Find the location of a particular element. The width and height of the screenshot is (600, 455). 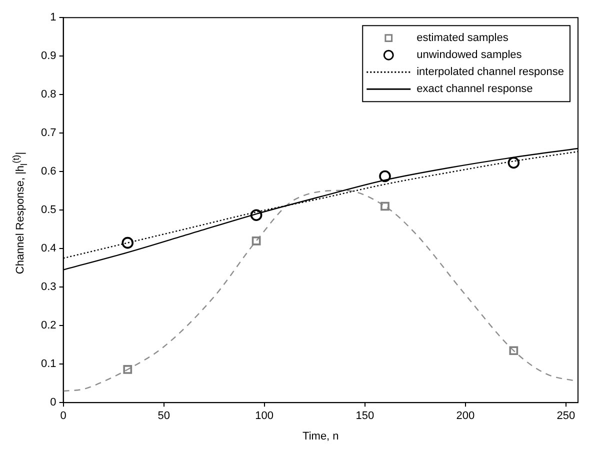

legend-label: interpolated channel response is located at coordinates (490, 72).